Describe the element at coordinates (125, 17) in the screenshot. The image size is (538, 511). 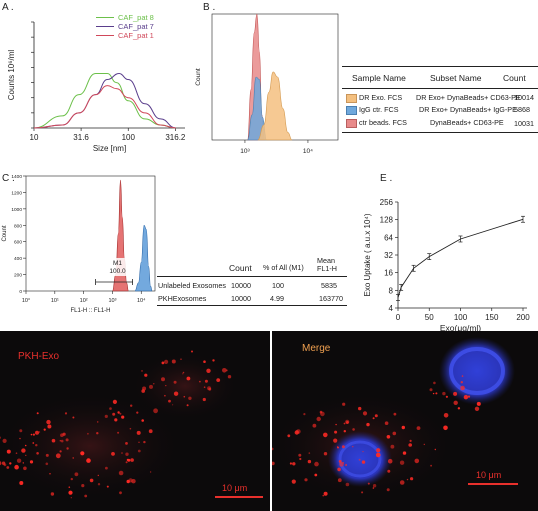
I see `legend-item-pat8: CAF_pat 8` at that location.